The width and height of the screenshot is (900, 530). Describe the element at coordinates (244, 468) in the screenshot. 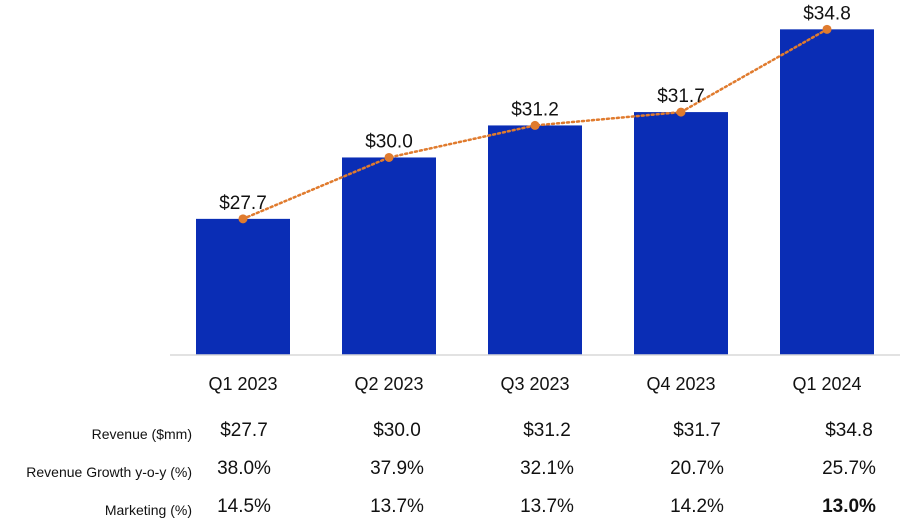

I see `table-cell: 38.0%` at that location.